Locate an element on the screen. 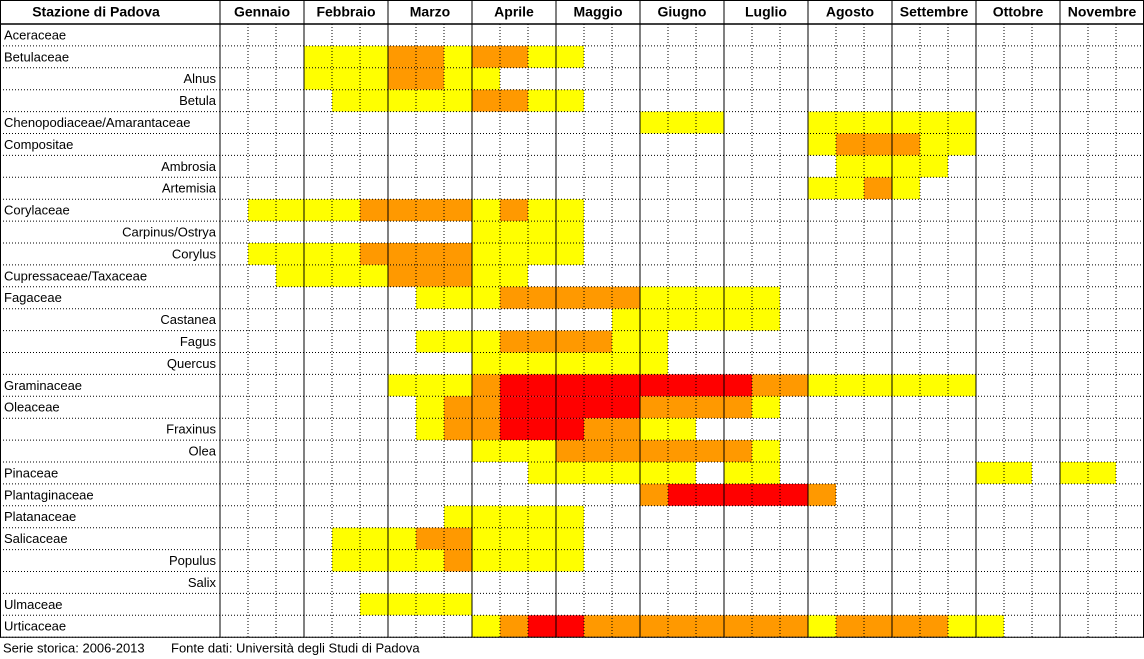 The image size is (1144, 659). genus-label: Alnus is located at coordinates (199, 78).